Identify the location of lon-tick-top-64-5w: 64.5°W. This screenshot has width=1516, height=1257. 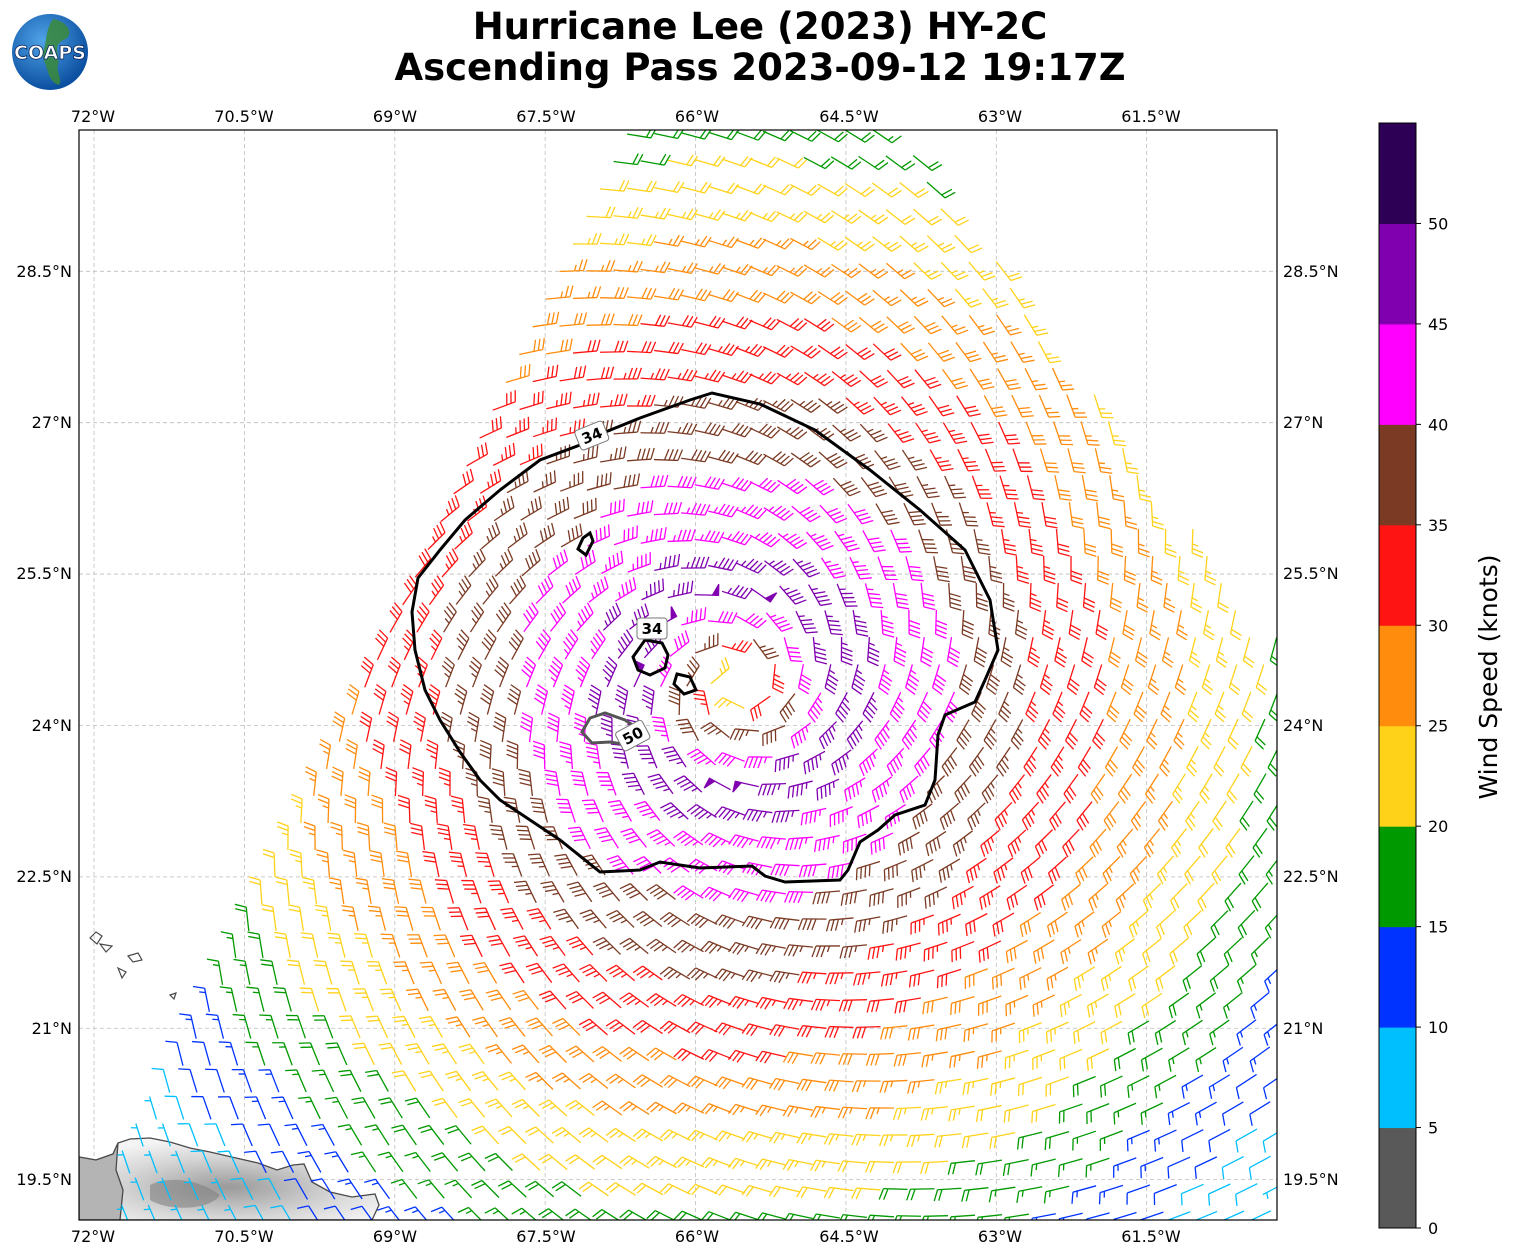
(849, 116).